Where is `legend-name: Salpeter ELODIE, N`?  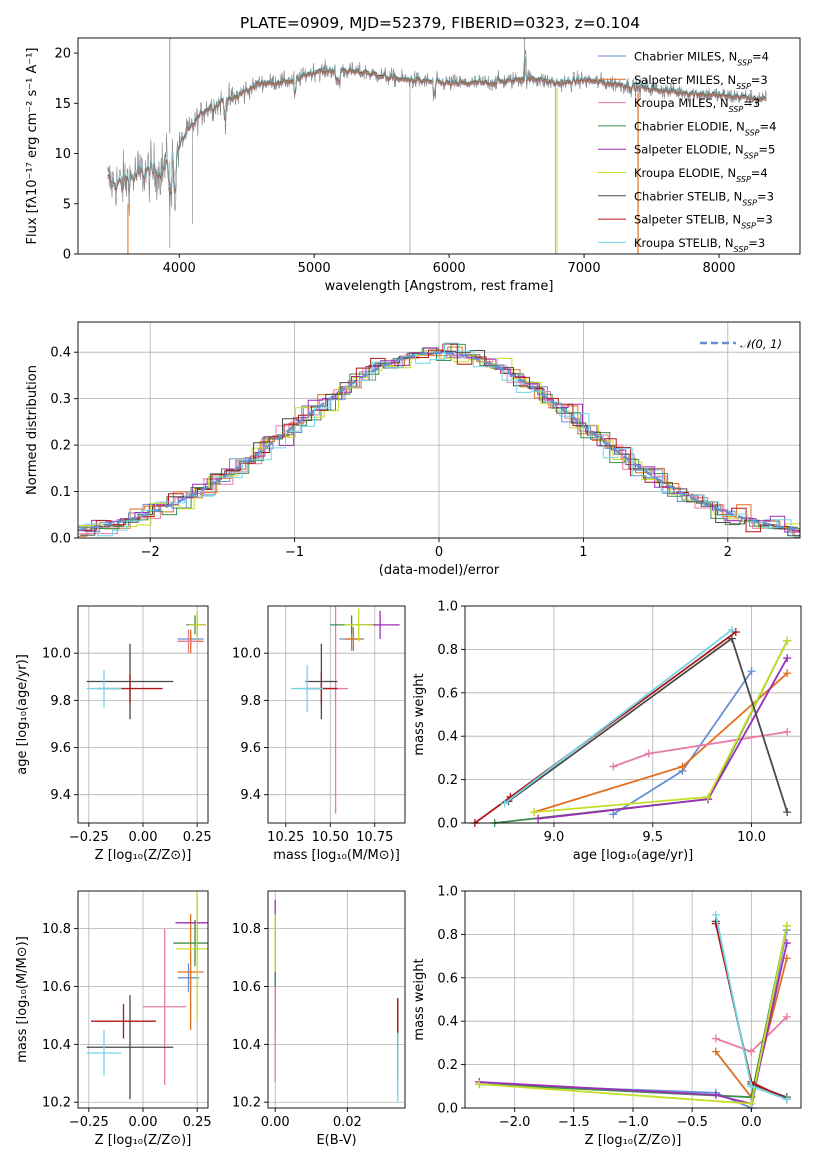 legend-name: Salpeter ELODIE, N is located at coordinates (689, 150).